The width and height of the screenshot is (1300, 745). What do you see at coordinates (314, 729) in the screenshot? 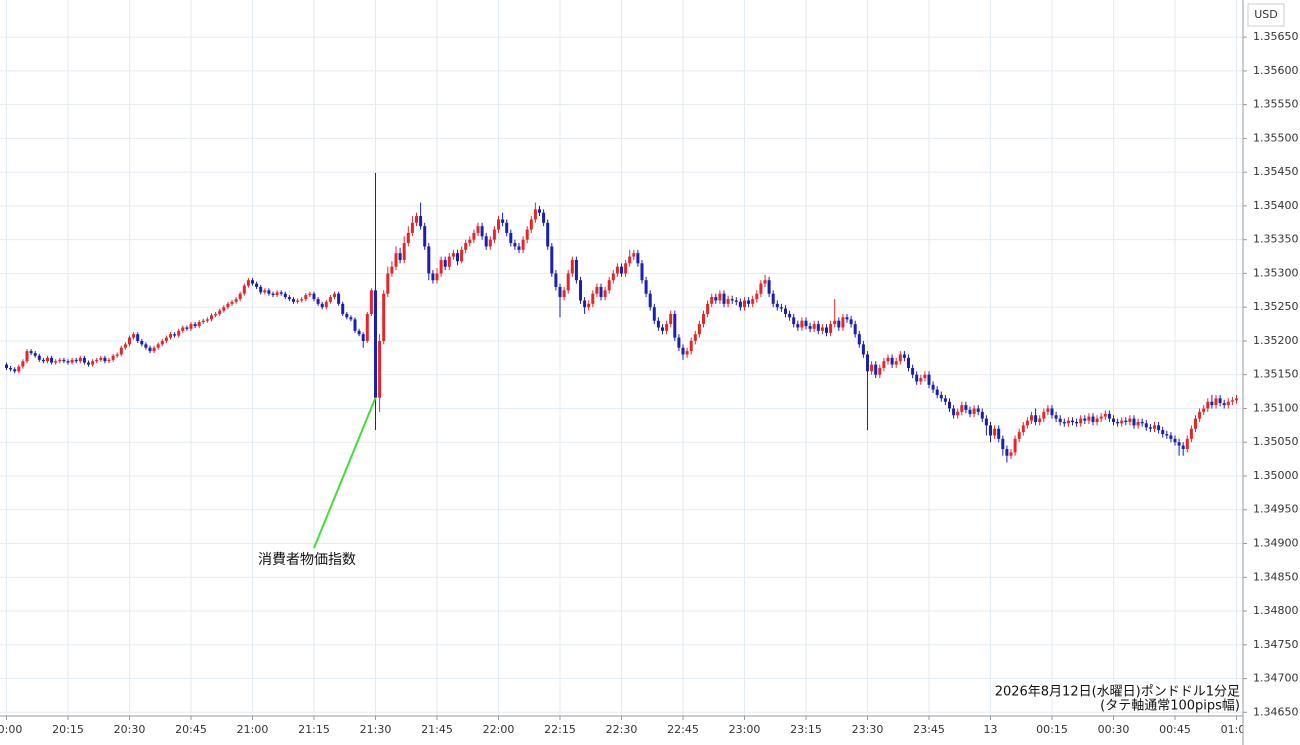
I see `x-tick-label: 21:15` at bounding box center [314, 729].